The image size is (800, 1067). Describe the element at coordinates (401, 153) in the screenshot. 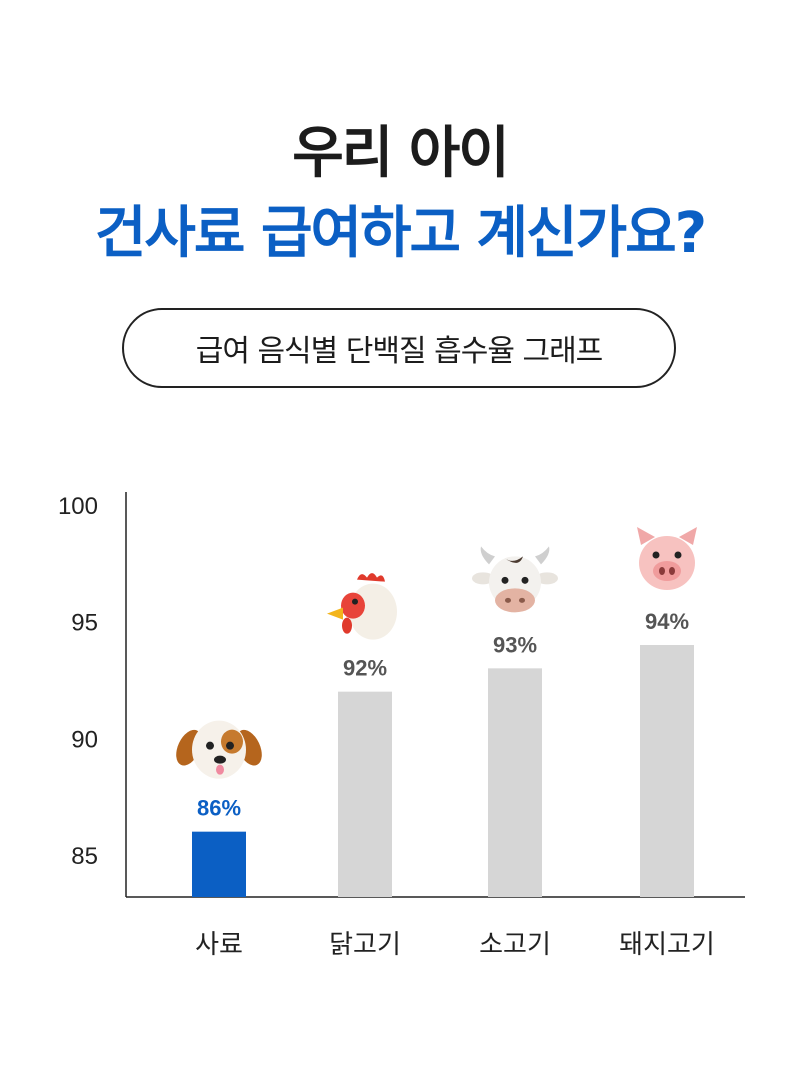

I see `title-line-1: 우리 아이` at that location.